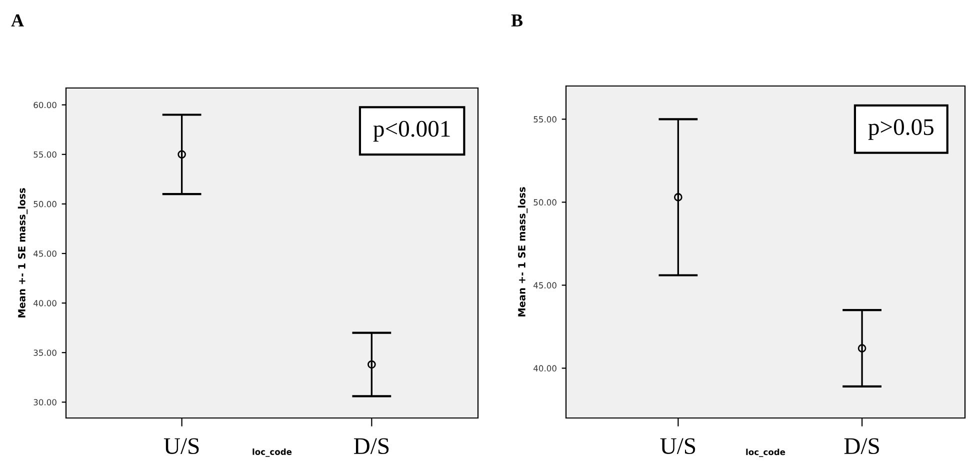 The width and height of the screenshot is (970, 472). I want to click on annotation: p<0.001, so click(411, 131).